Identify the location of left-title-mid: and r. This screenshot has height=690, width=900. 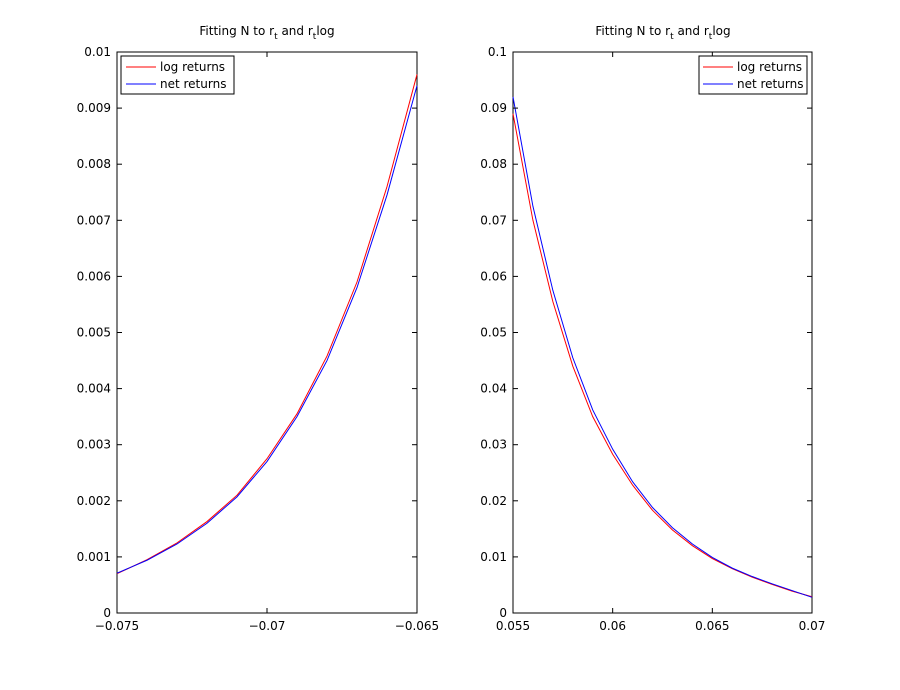
(295, 31).